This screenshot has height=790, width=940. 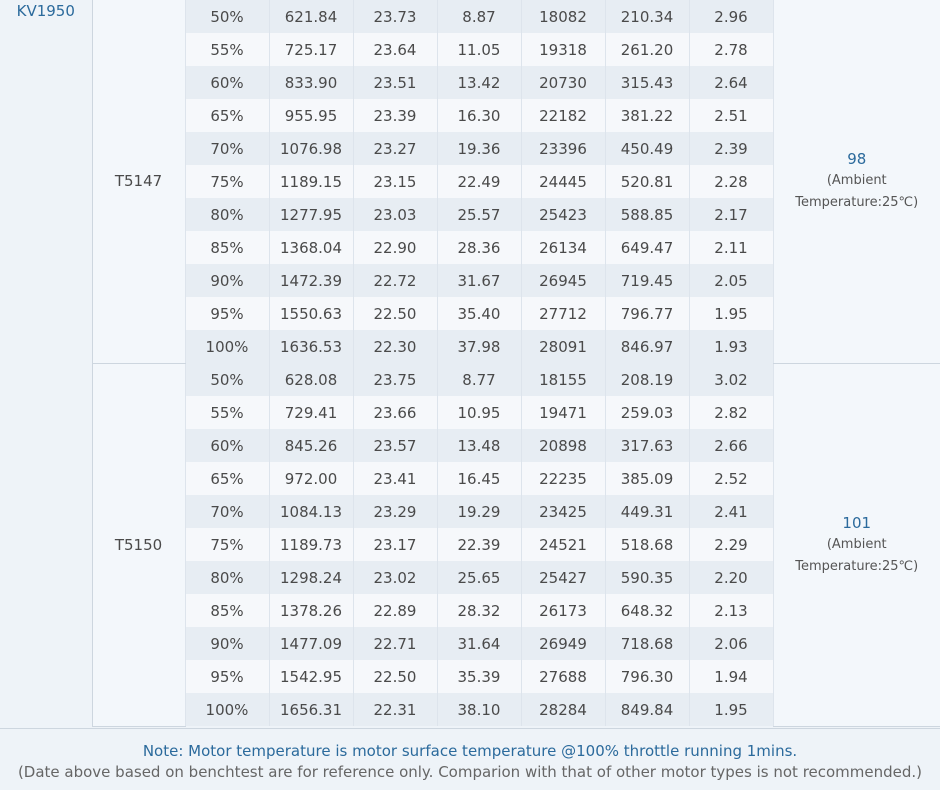 What do you see at coordinates (647, 379) in the screenshot?
I see `table-cell: 208.19` at bounding box center [647, 379].